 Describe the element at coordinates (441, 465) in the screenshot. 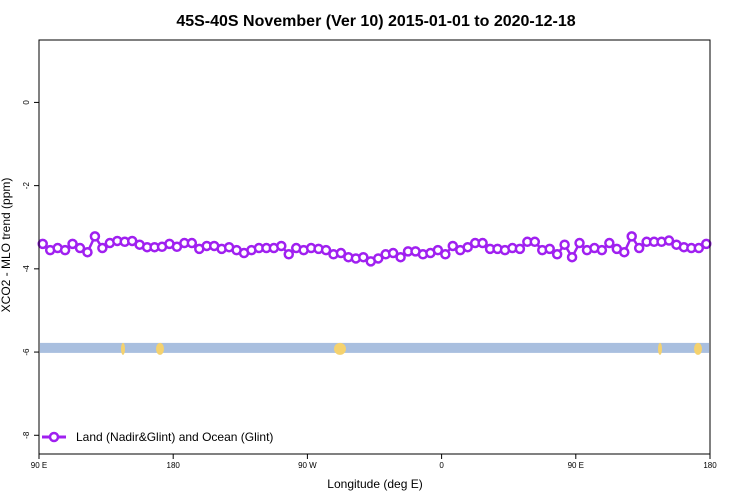

I see `x-tick-label: 0` at that location.